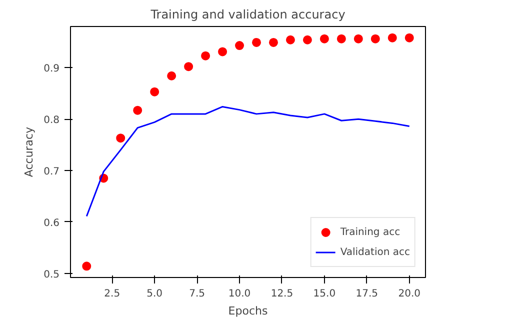 This screenshot has height=320, width=515. Describe the element at coordinates (154, 294) in the screenshot. I see `x-tick-label: 5.0` at that location.